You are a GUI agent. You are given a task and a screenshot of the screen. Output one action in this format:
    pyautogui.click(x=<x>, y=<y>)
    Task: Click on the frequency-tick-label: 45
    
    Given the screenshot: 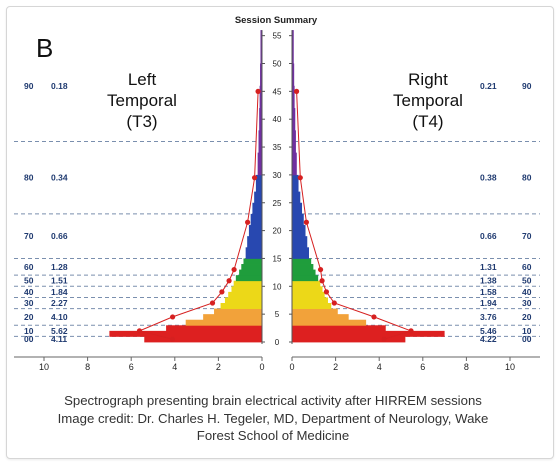 What is the action you would take?
    pyautogui.click(x=277, y=91)
    